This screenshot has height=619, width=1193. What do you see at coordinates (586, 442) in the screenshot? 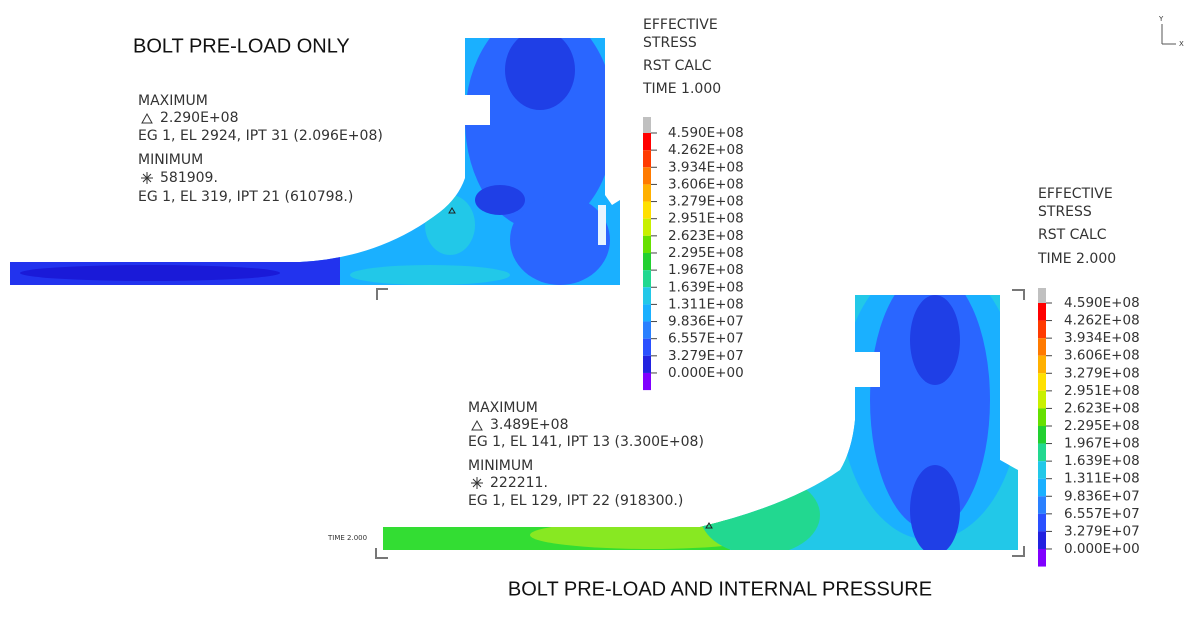
I see `max-location: EG 1, EL 141, IPT 13 (3.300E+08)` at bounding box center [586, 442].